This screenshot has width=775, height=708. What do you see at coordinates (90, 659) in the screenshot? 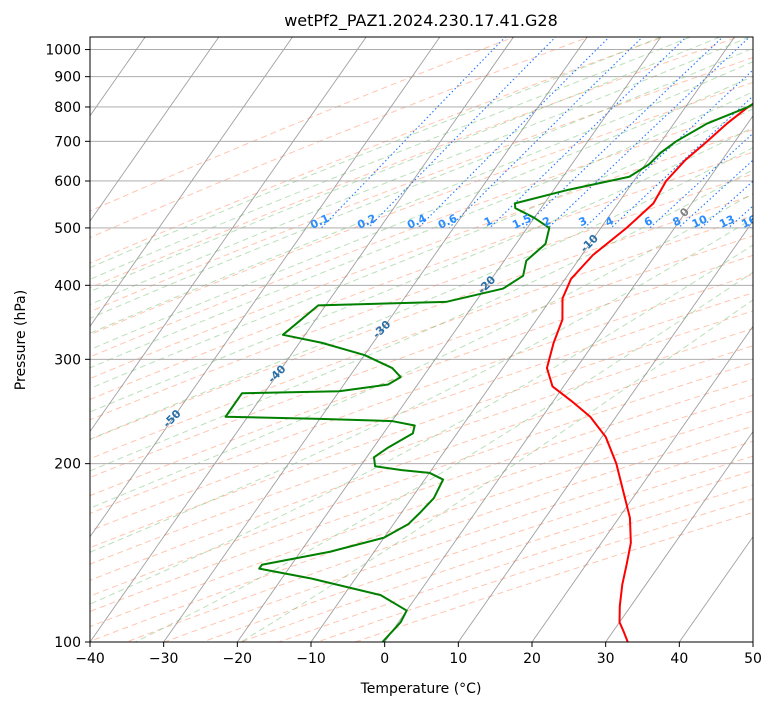
I see `x-tick-label: −40` at bounding box center [90, 659].